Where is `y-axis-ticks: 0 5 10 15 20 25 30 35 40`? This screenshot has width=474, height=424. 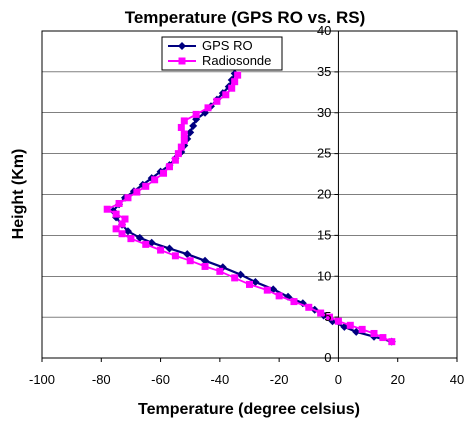 y-axis-ticks: 0 5 10 15 20 25 30 35 40 is located at coordinates (324, 194).